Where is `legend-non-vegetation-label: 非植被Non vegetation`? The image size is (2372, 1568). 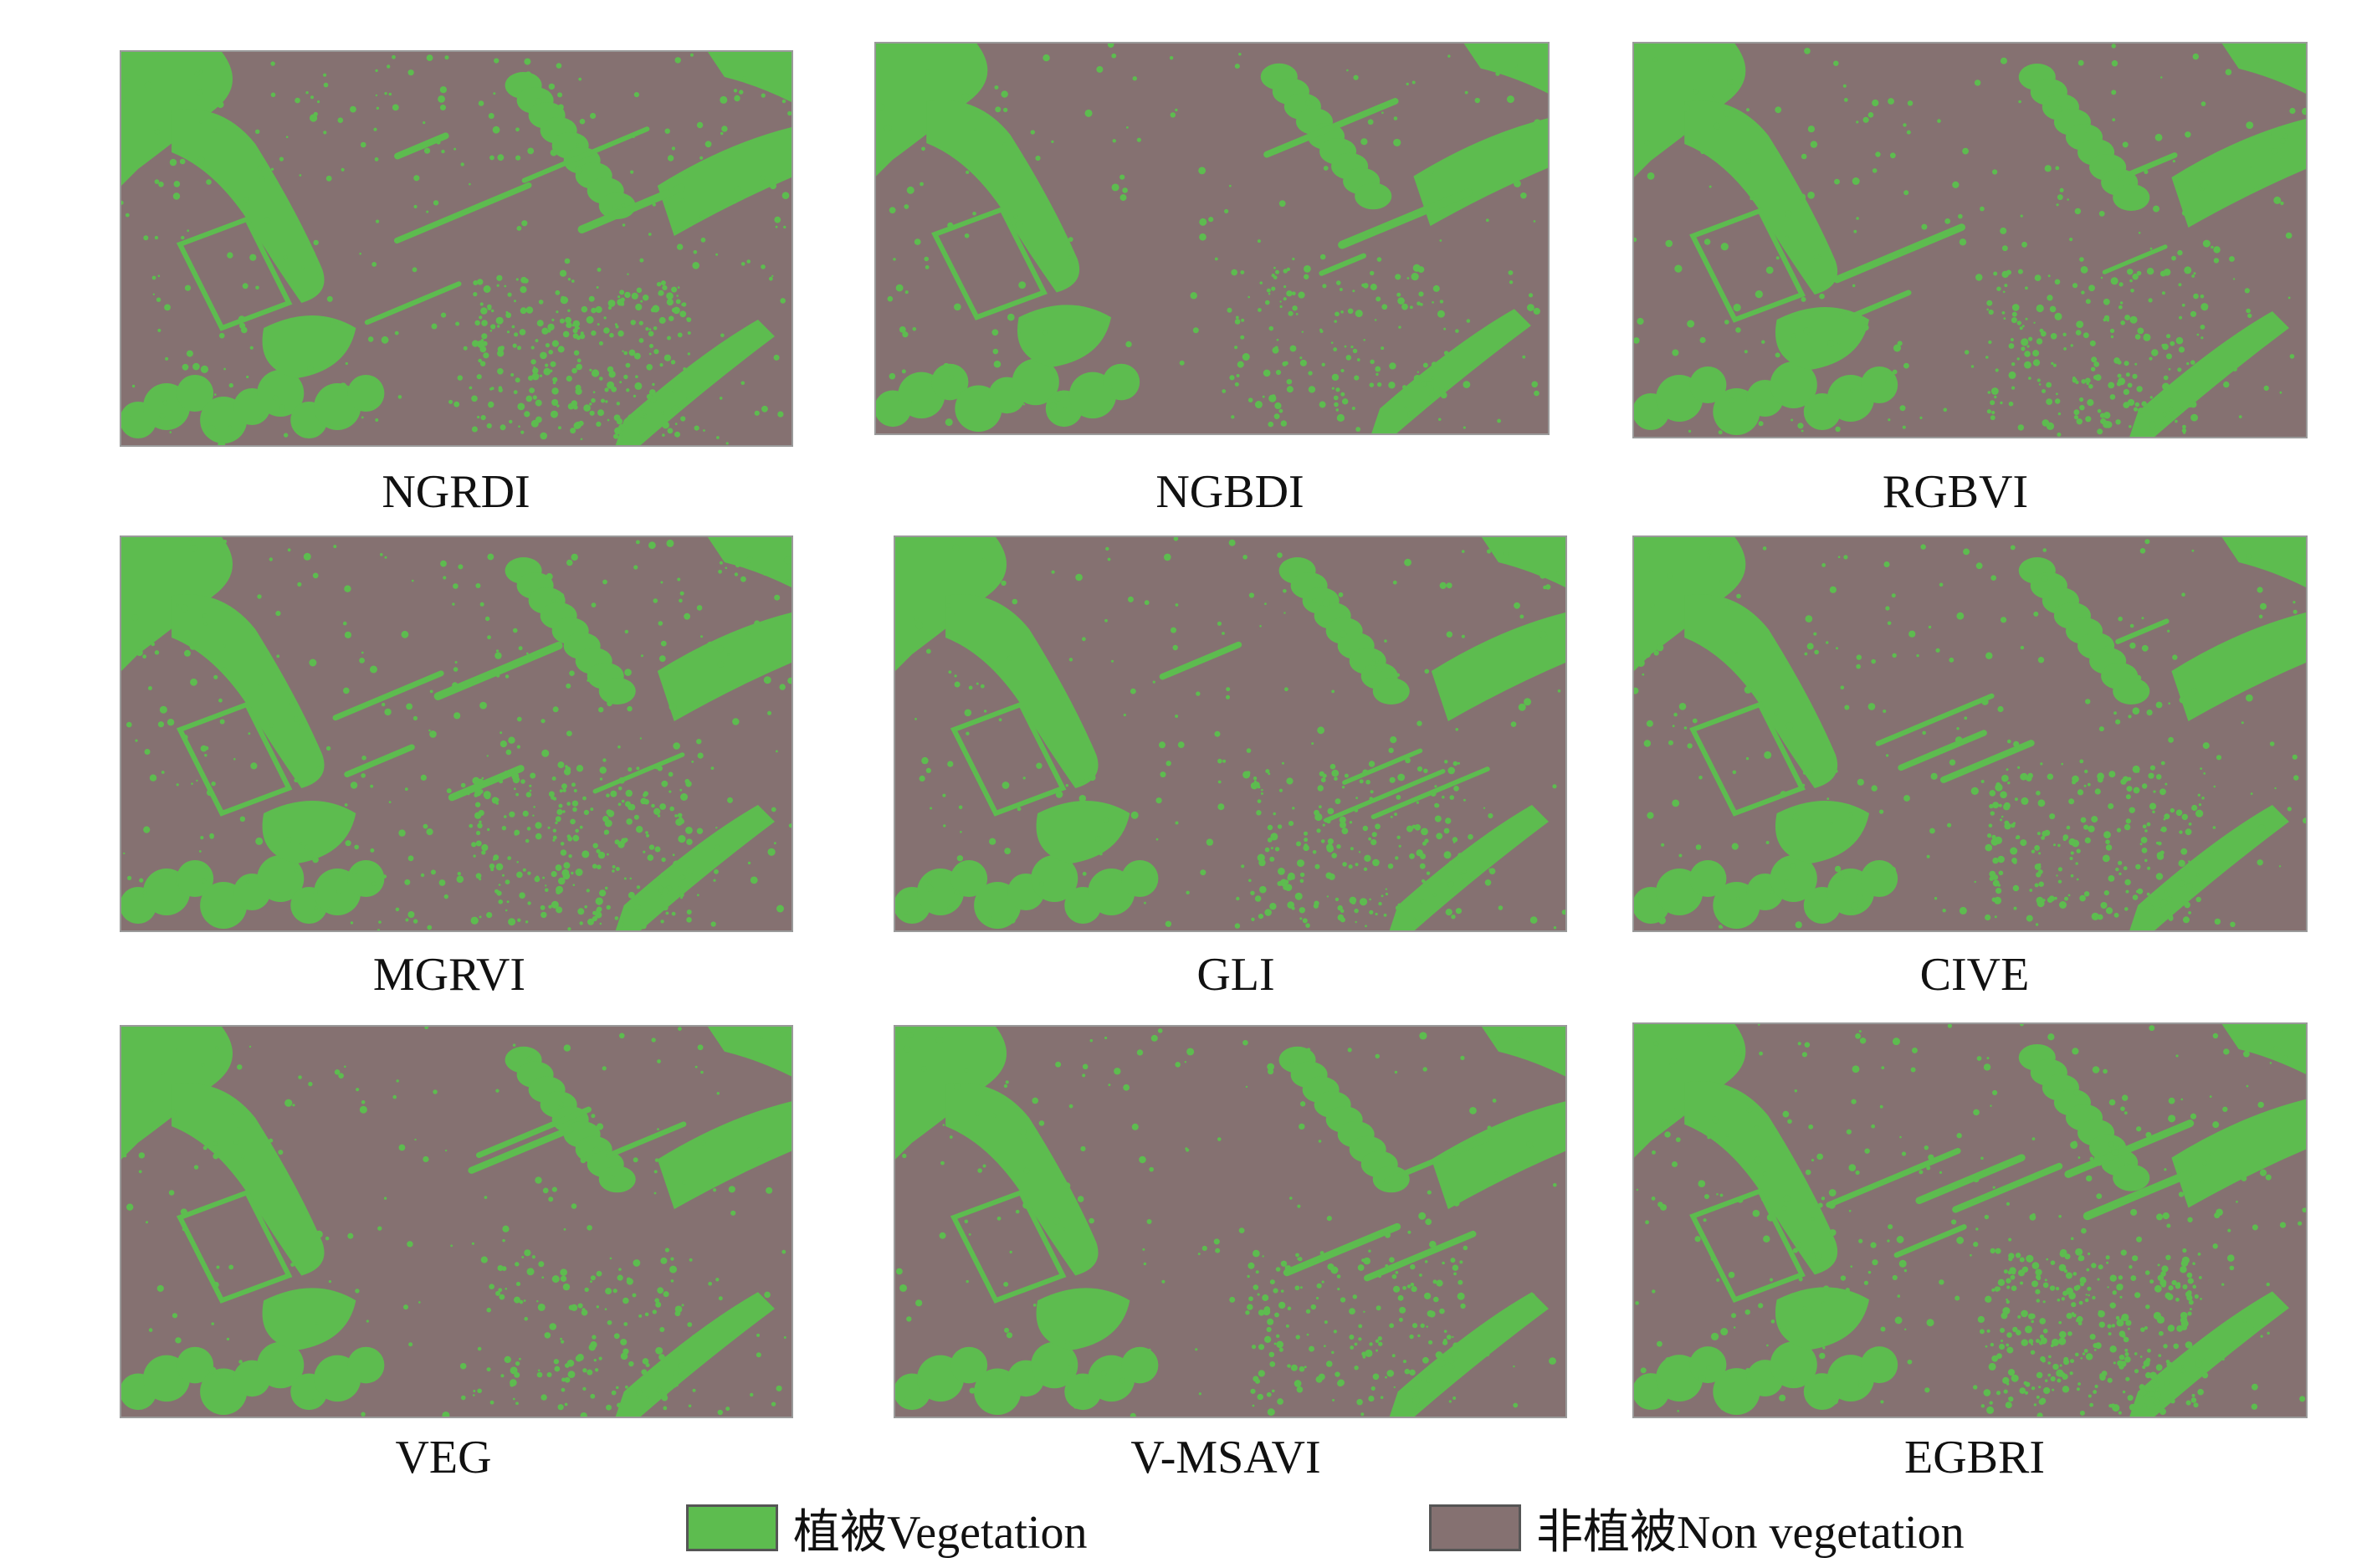
legend-non-vegetation-label: 非植被Non vegetation is located at coordinates (1750, 1532).